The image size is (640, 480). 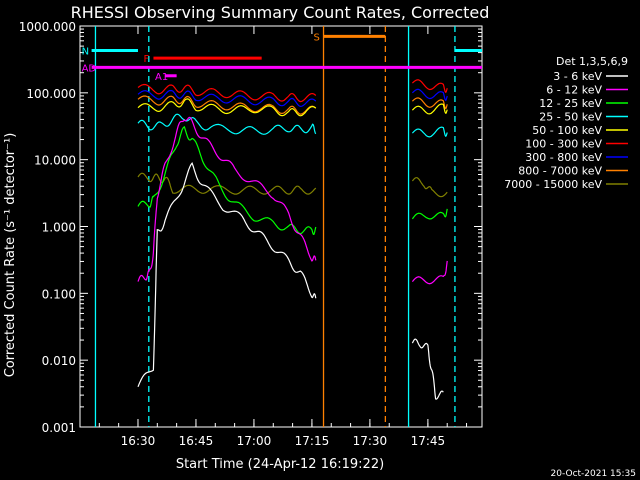 I want to click on x-tick-label: 17:00, so click(x=254, y=441).